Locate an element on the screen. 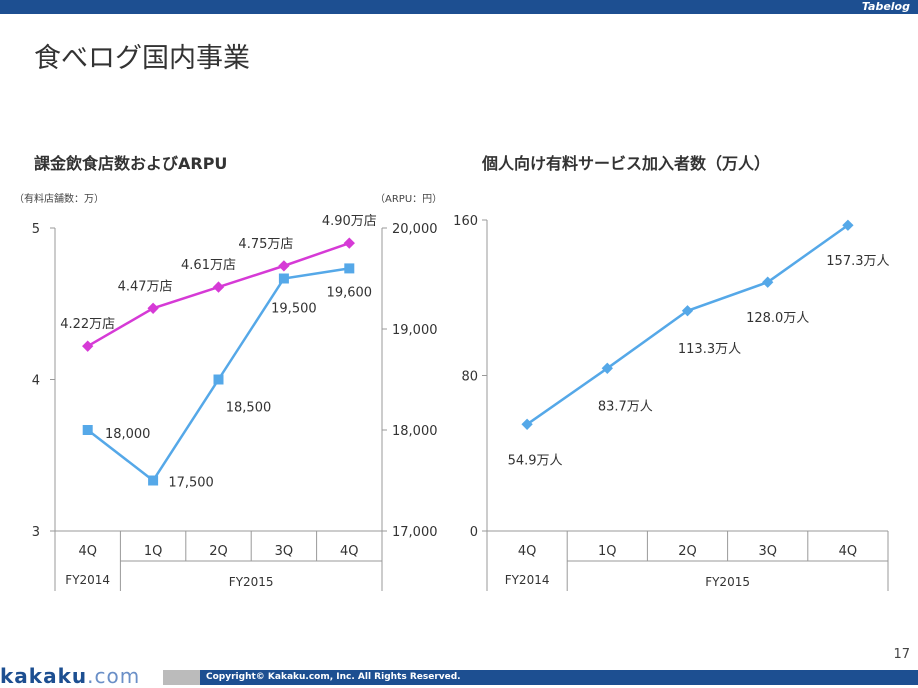  top-bar: Tabelog is located at coordinates (459, 7).